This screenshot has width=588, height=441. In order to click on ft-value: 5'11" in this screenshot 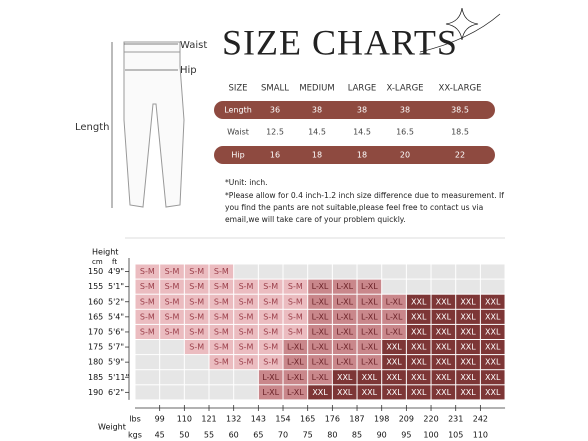, I will do `click(118, 377)`.